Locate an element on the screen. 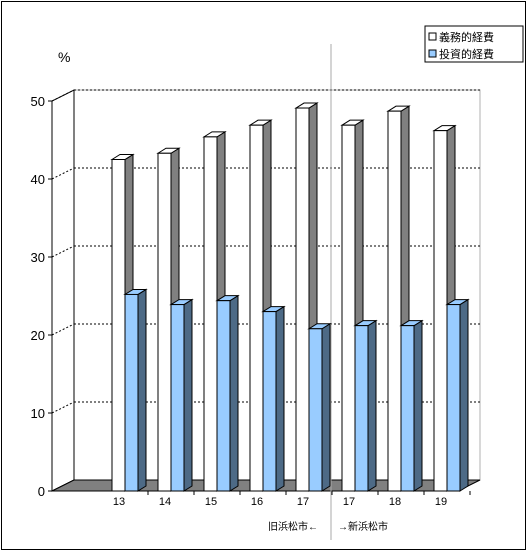 This screenshot has width=529, height=555. bar-investment-3-front is located at coordinates (269, 401).